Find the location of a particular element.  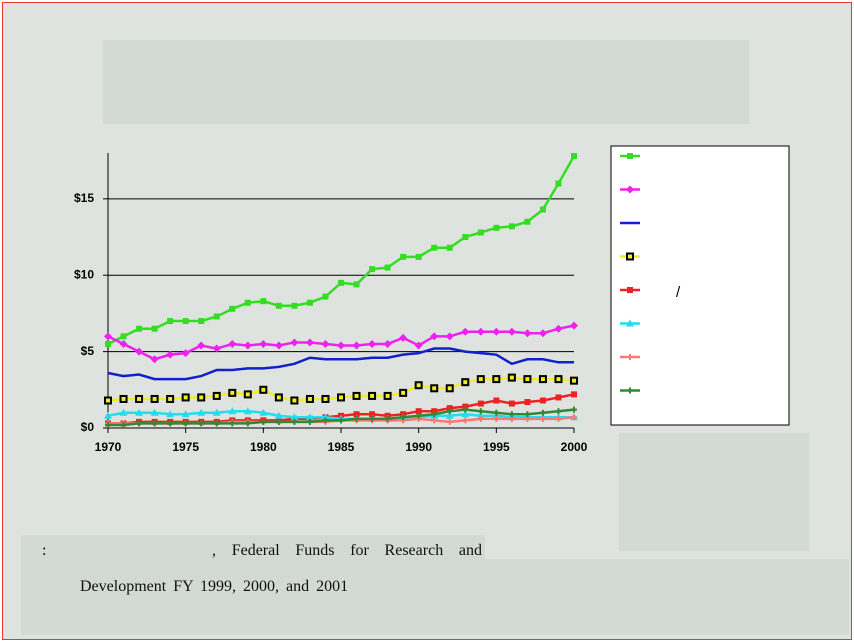

x-tick-label: 1990 is located at coordinates (418, 447).